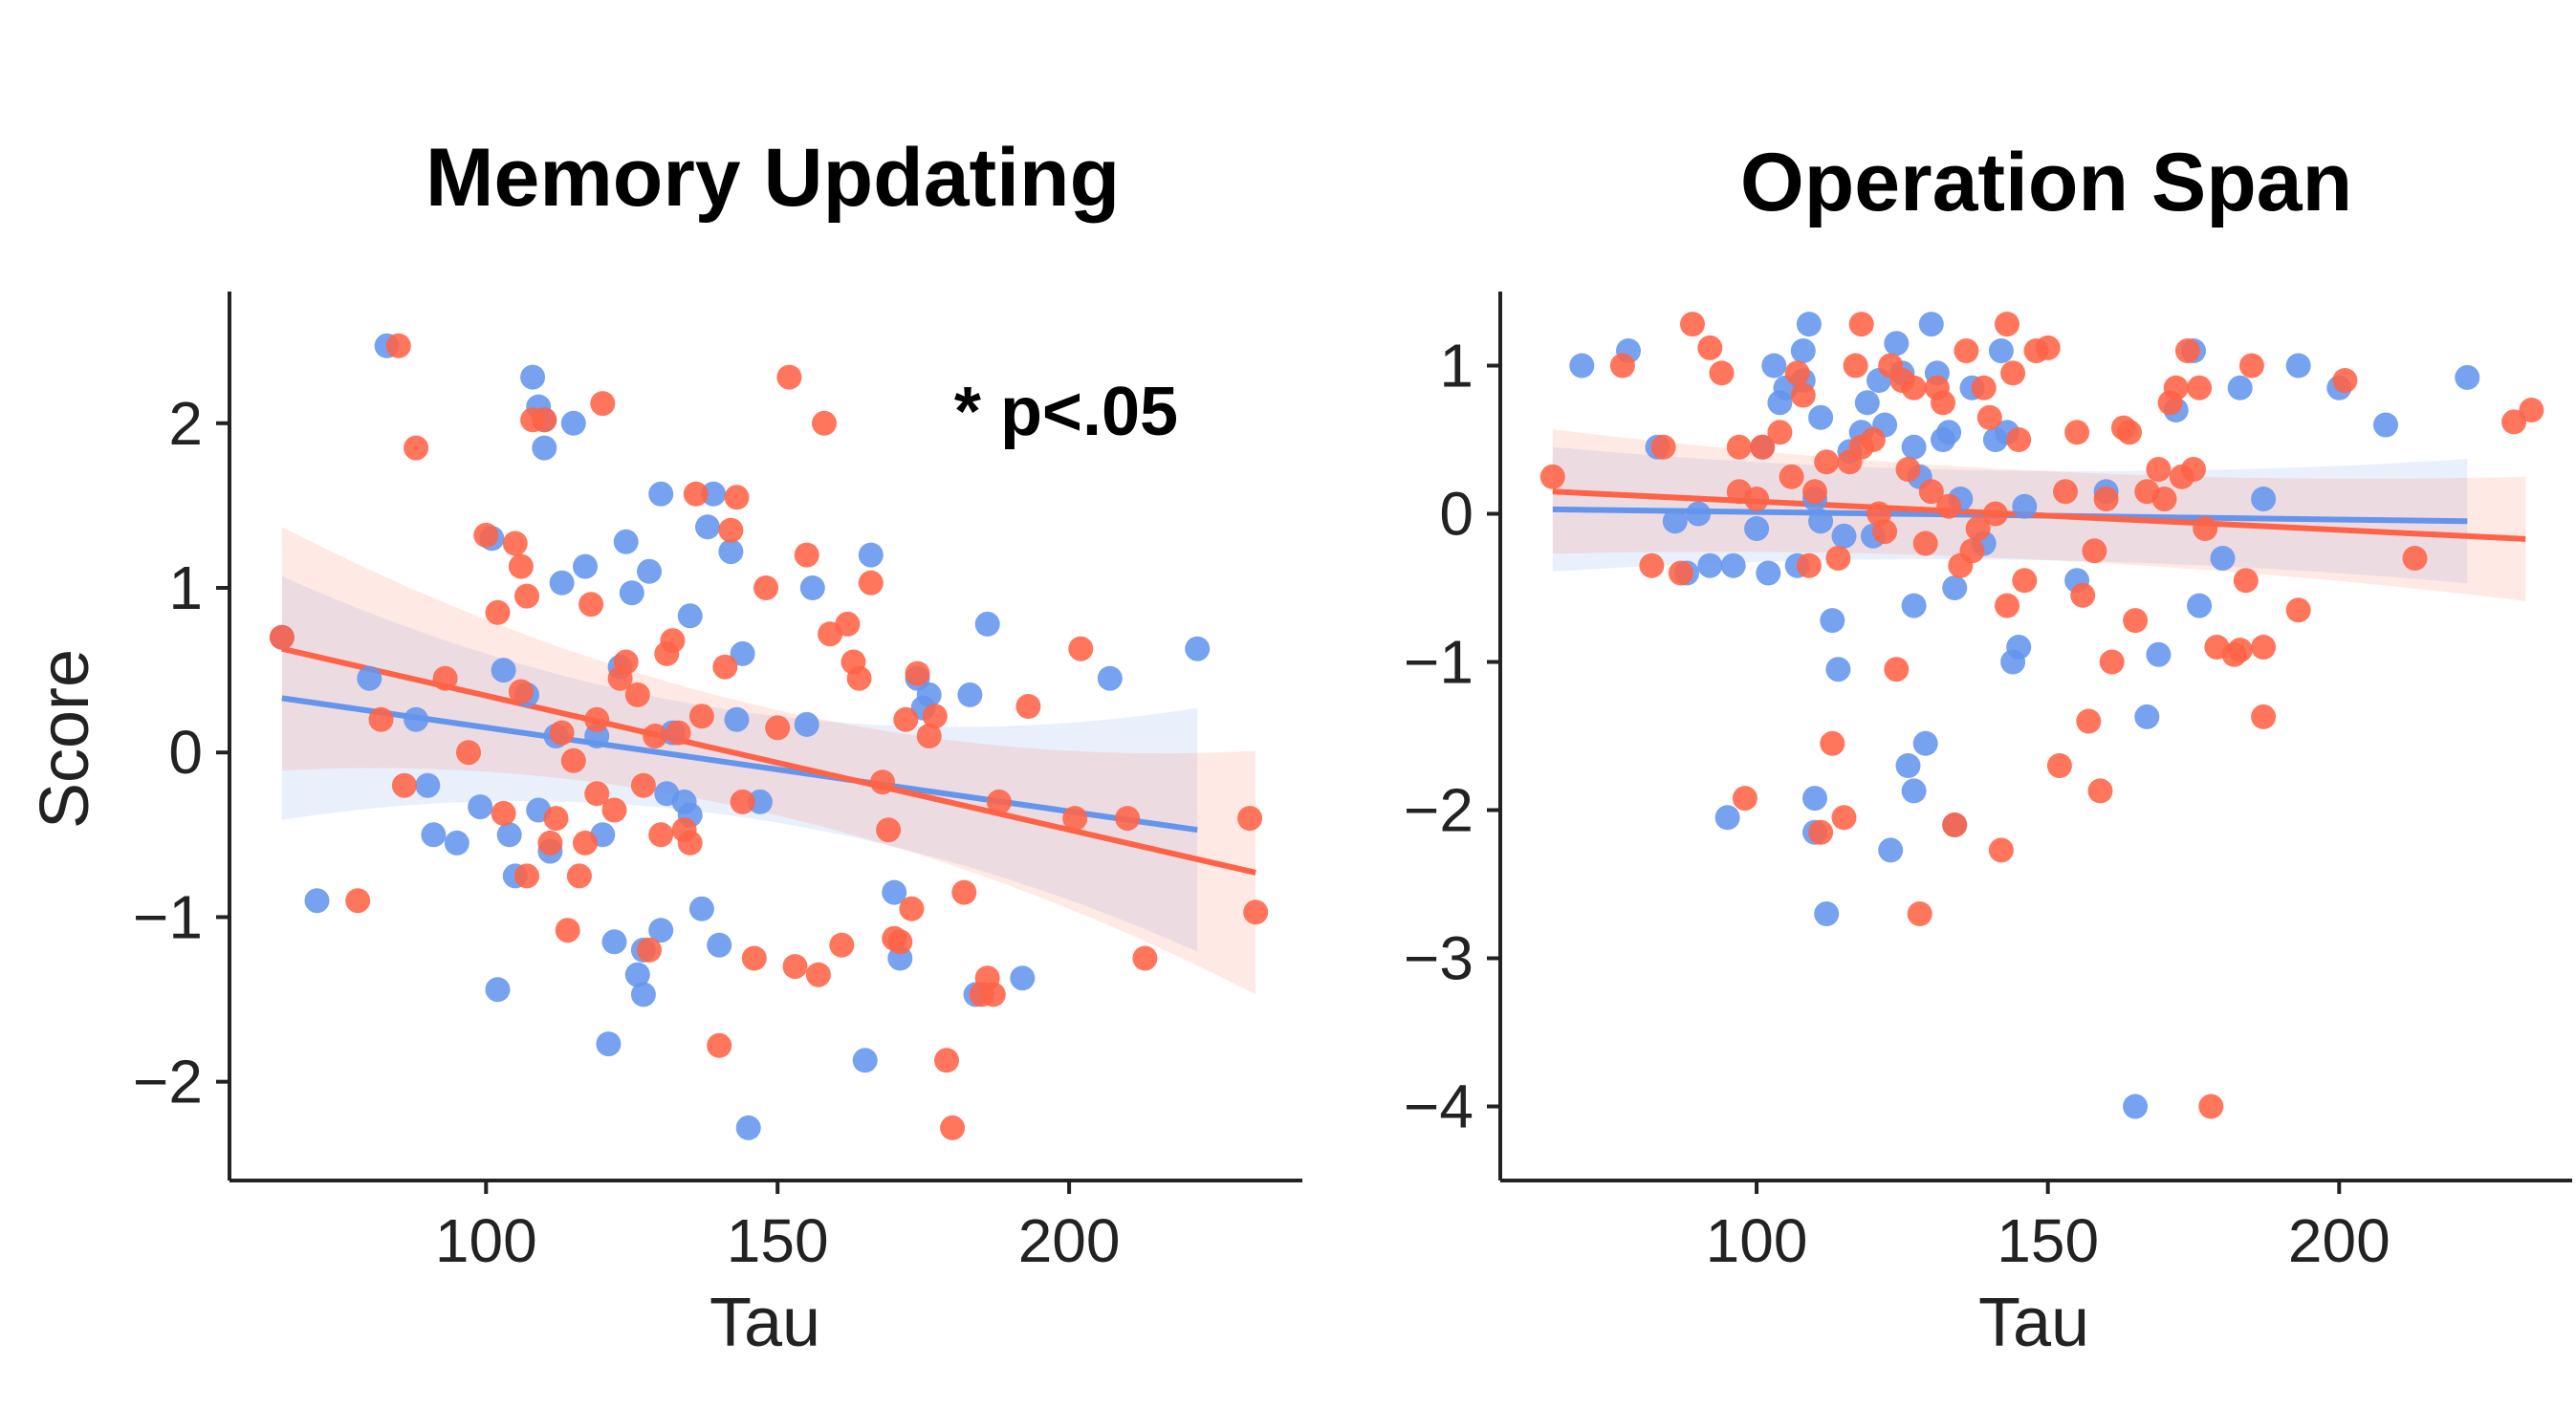  I want to click on y-tick-label: −4, so click(1439, 1106).